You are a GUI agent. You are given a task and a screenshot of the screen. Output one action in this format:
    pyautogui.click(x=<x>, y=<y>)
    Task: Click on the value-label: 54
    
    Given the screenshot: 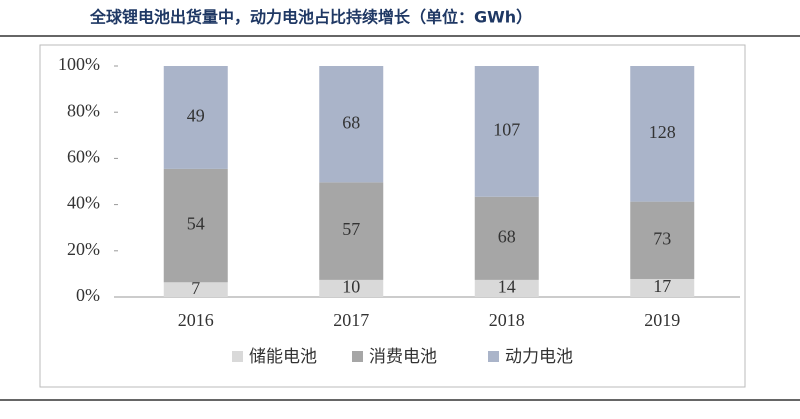 What is the action you would take?
    pyautogui.click(x=196, y=224)
    